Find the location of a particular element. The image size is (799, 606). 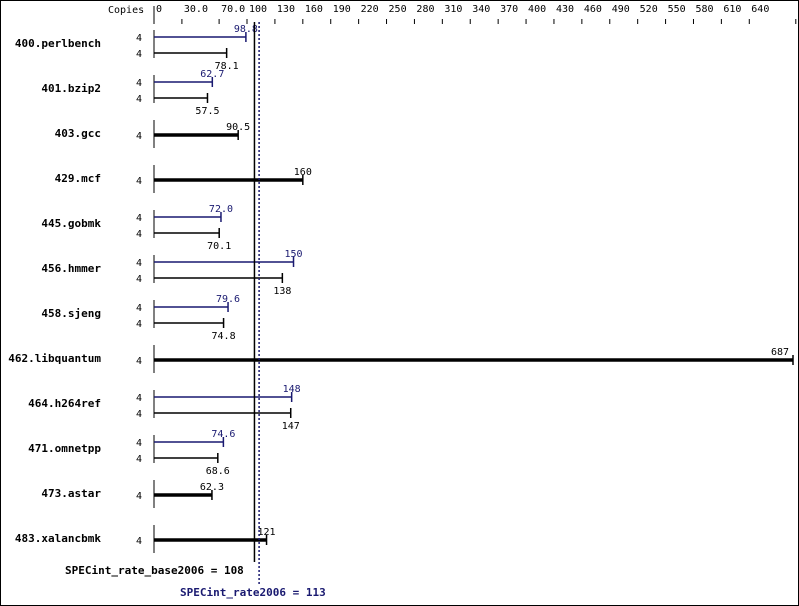

summary-lines is located at coordinates (256, 303).